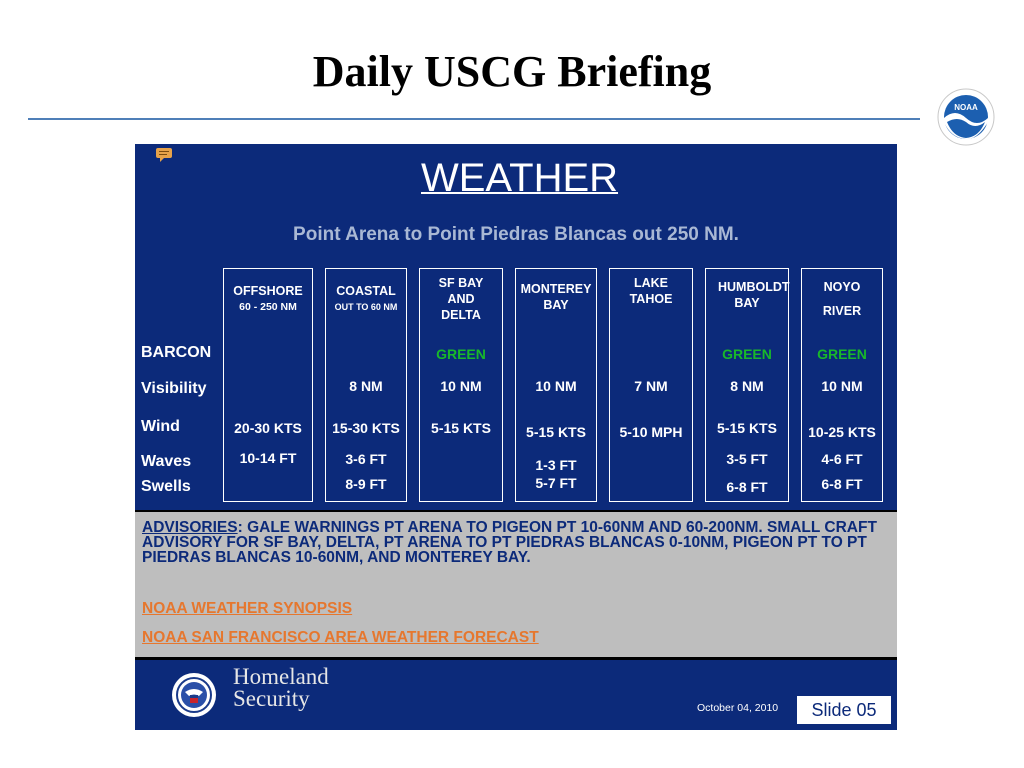 Image resolution: width=1024 pixels, height=768 pixels. Describe the element at coordinates (340, 637) in the screenshot. I see `noaa-sf-forecast-link: NOAA SAN FRANCISCO AREA WEATHER FORECAST` at that location.